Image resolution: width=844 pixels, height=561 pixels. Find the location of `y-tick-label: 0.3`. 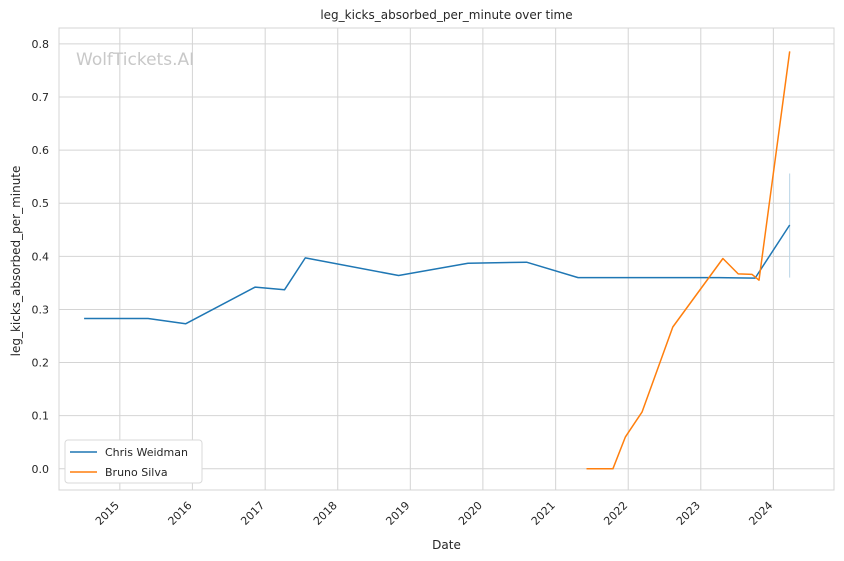

y-tick-label: 0.3 is located at coordinates (41, 309).